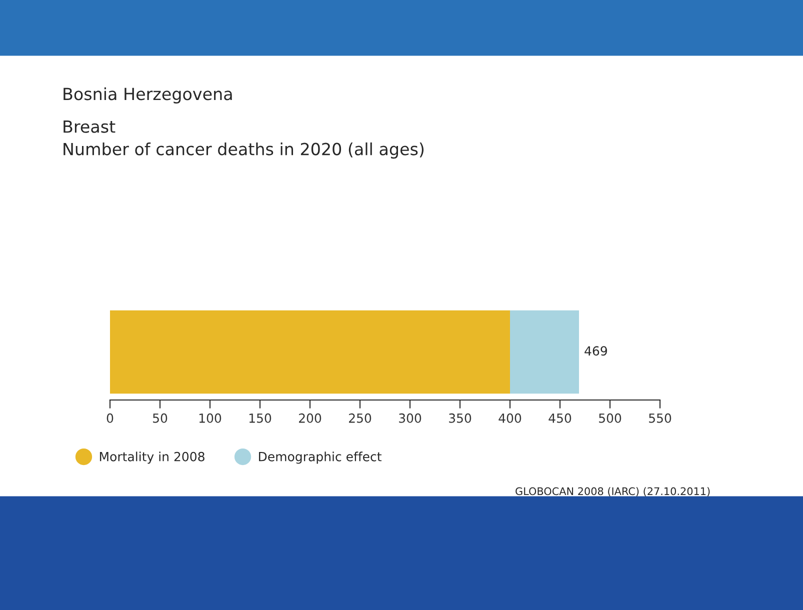  What do you see at coordinates (610, 418) in the screenshot?
I see `x-tick-label: 500` at bounding box center [610, 418].